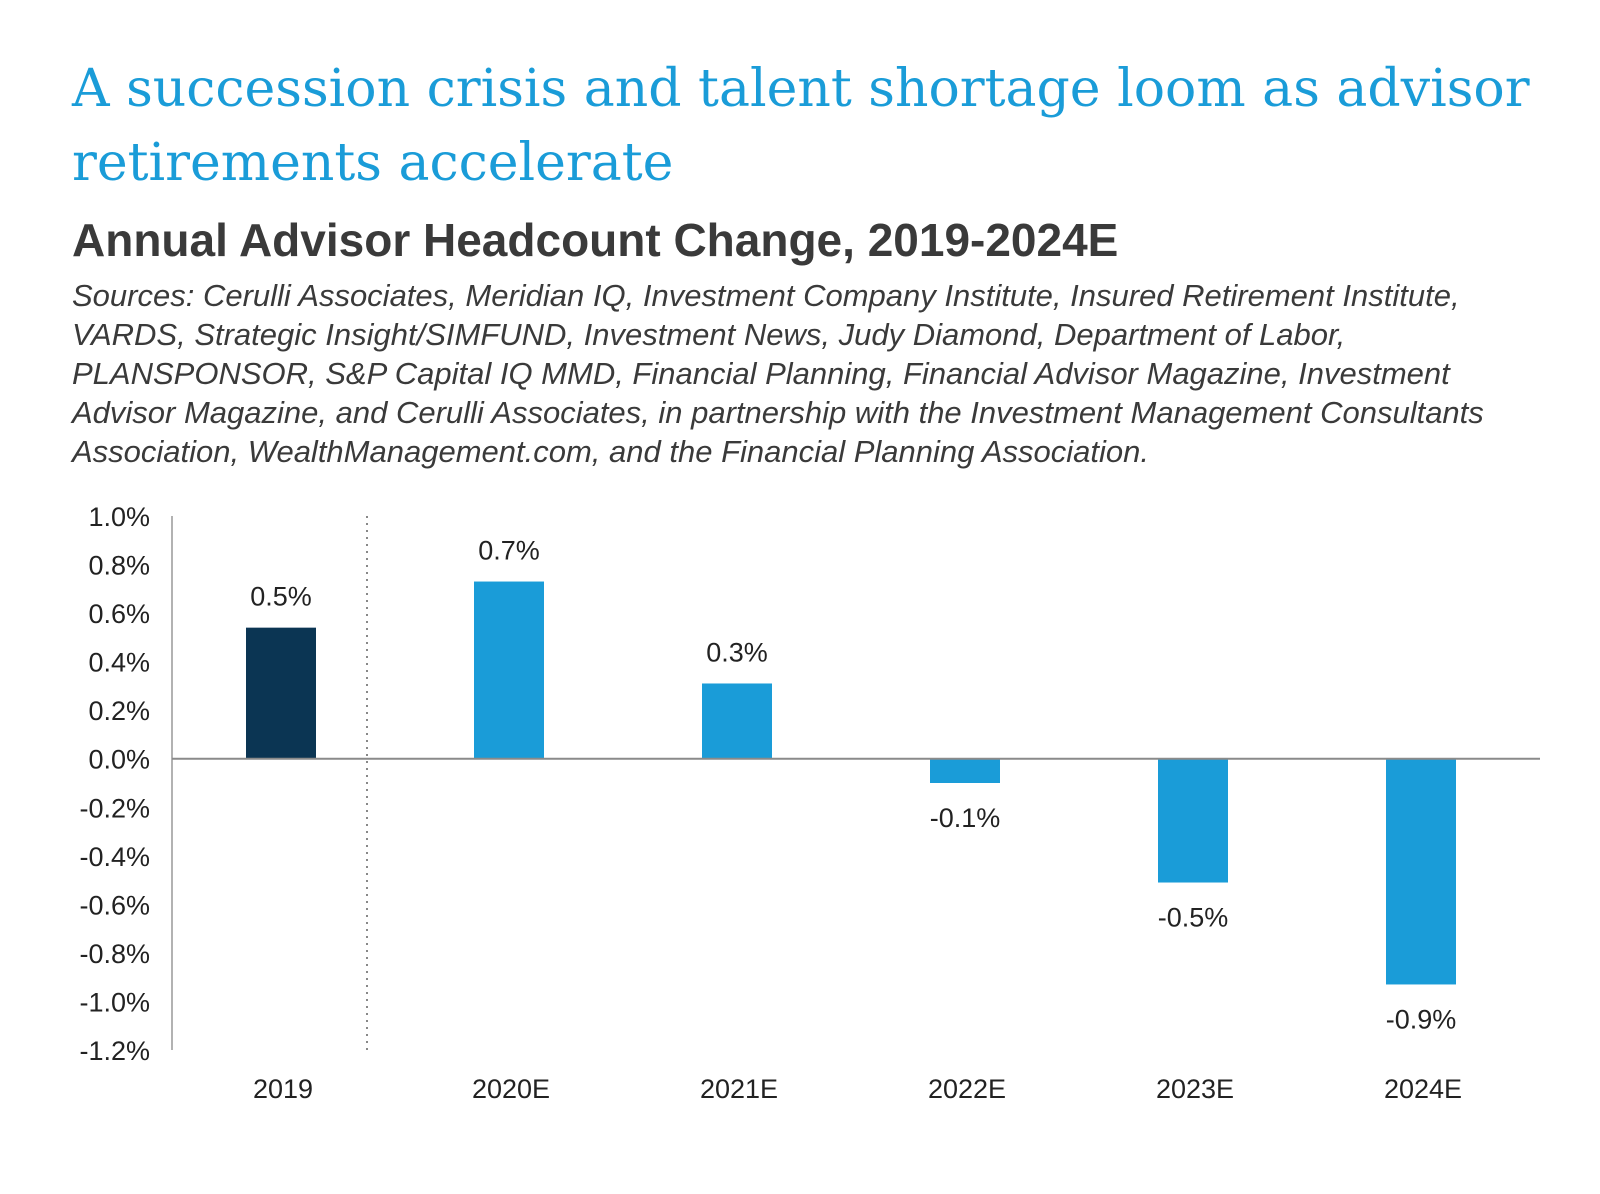  What do you see at coordinates (283, 1089) in the screenshot?
I see `x-tick-label-2019: 2019` at bounding box center [283, 1089].